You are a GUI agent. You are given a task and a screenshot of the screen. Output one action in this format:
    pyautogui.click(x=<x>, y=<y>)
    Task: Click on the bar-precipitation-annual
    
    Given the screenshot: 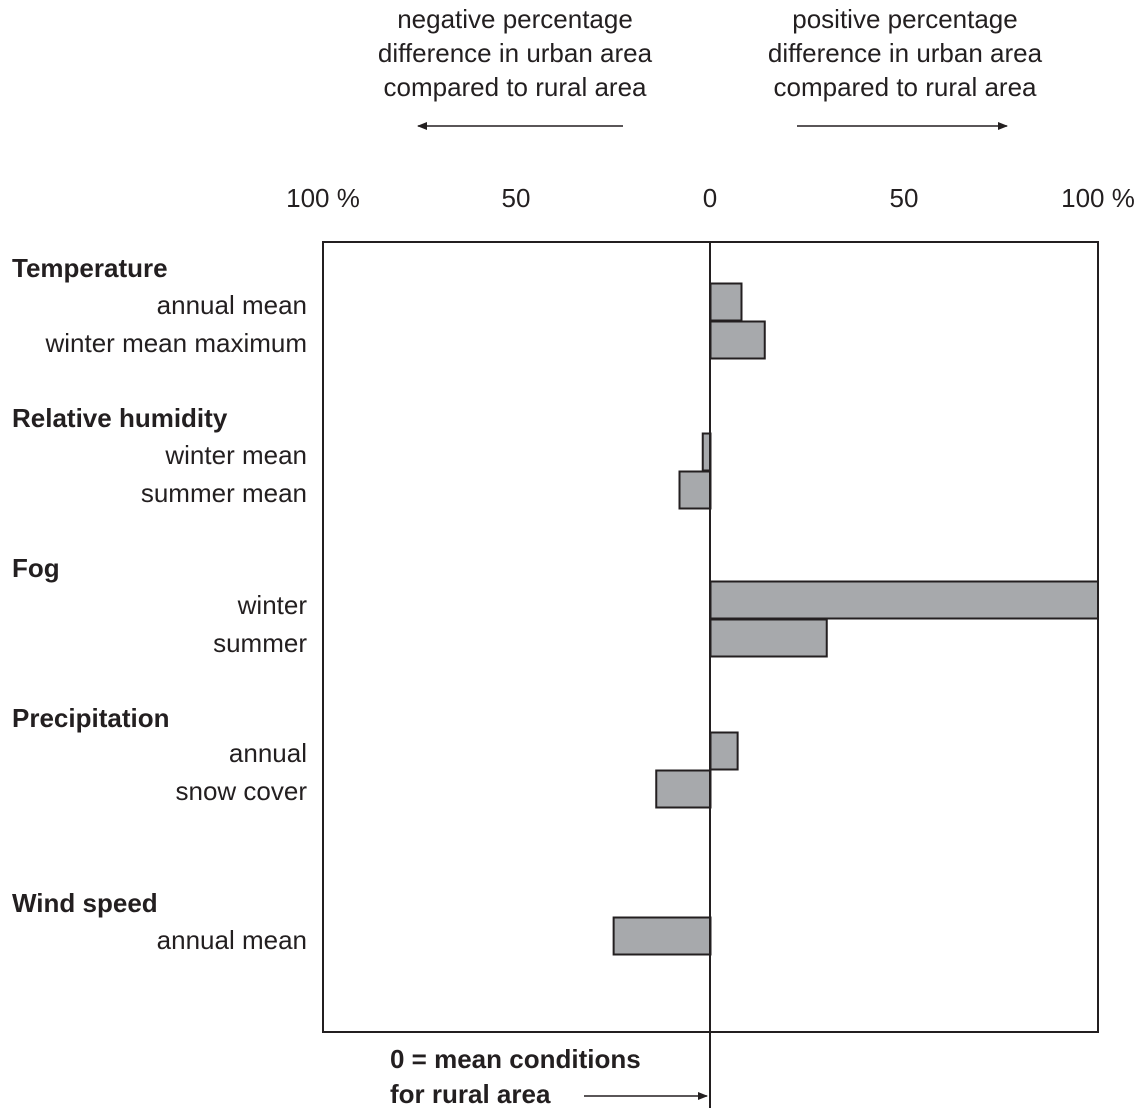 What is the action you would take?
    pyautogui.click(x=724, y=751)
    